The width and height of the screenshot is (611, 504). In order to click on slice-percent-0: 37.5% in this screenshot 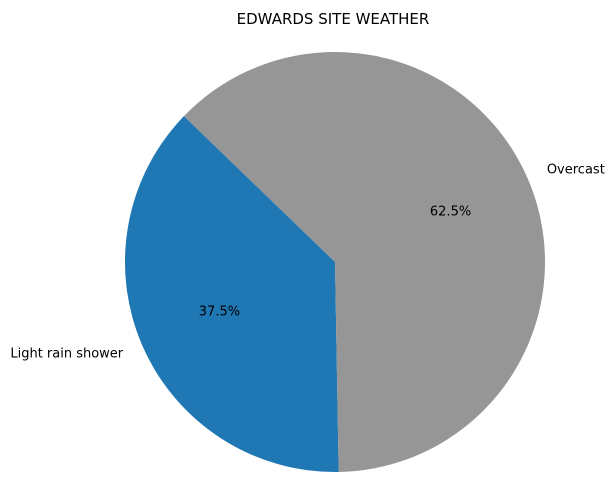, I will do `click(219, 312)`.